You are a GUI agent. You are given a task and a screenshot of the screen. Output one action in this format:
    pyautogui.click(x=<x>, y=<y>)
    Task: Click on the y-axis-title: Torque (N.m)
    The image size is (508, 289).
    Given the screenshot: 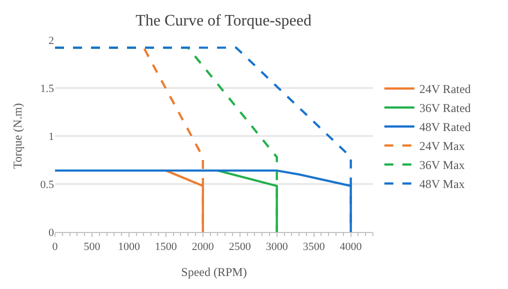 What is the action you would take?
    pyautogui.click(x=17, y=136)
    